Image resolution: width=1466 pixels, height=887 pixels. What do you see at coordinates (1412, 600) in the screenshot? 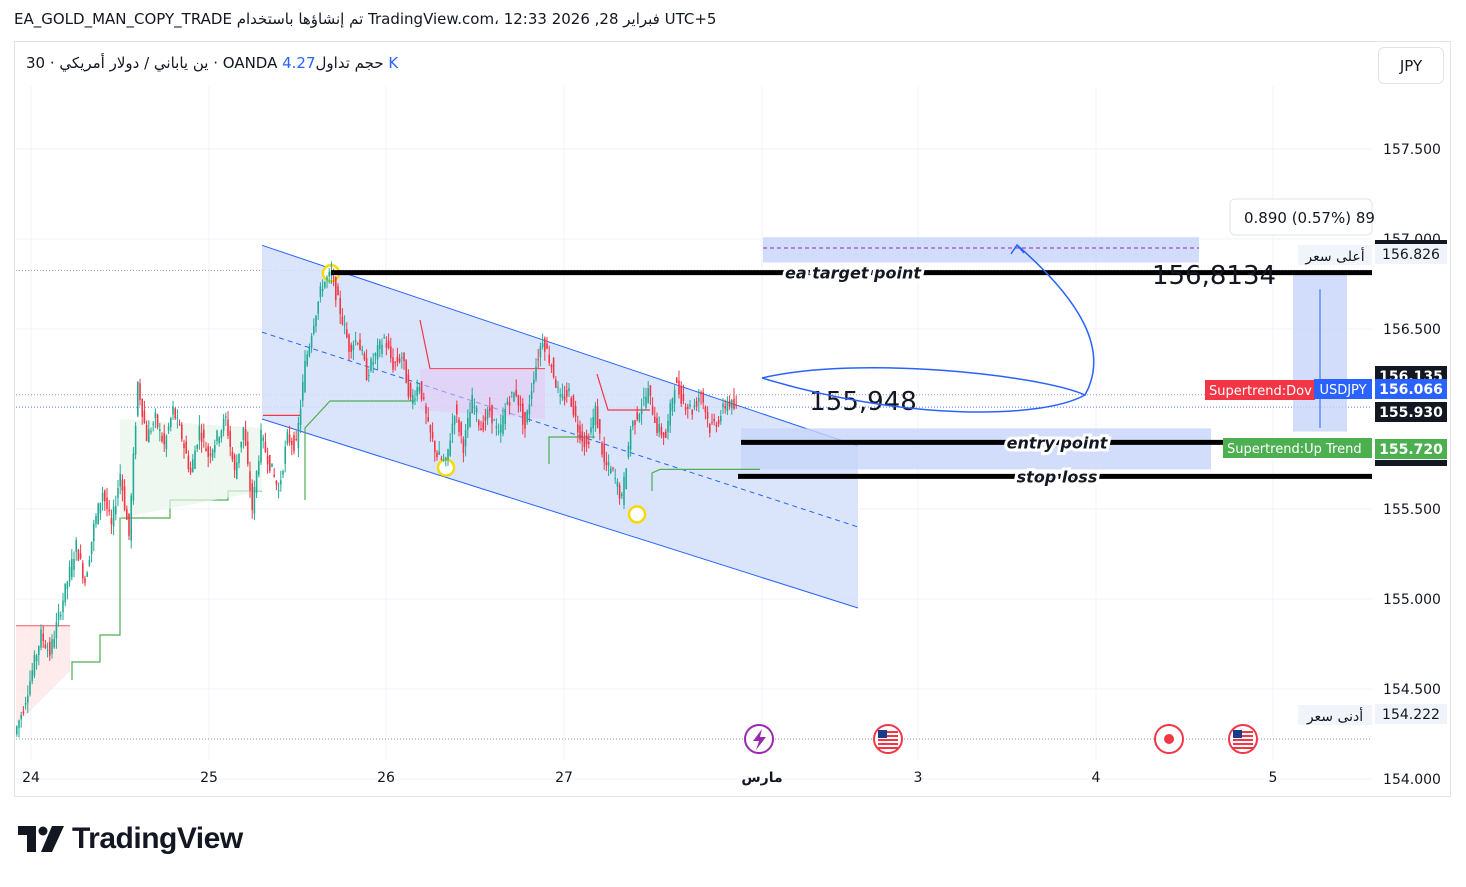
I see `y-tick-label: 155.000` at bounding box center [1412, 600].